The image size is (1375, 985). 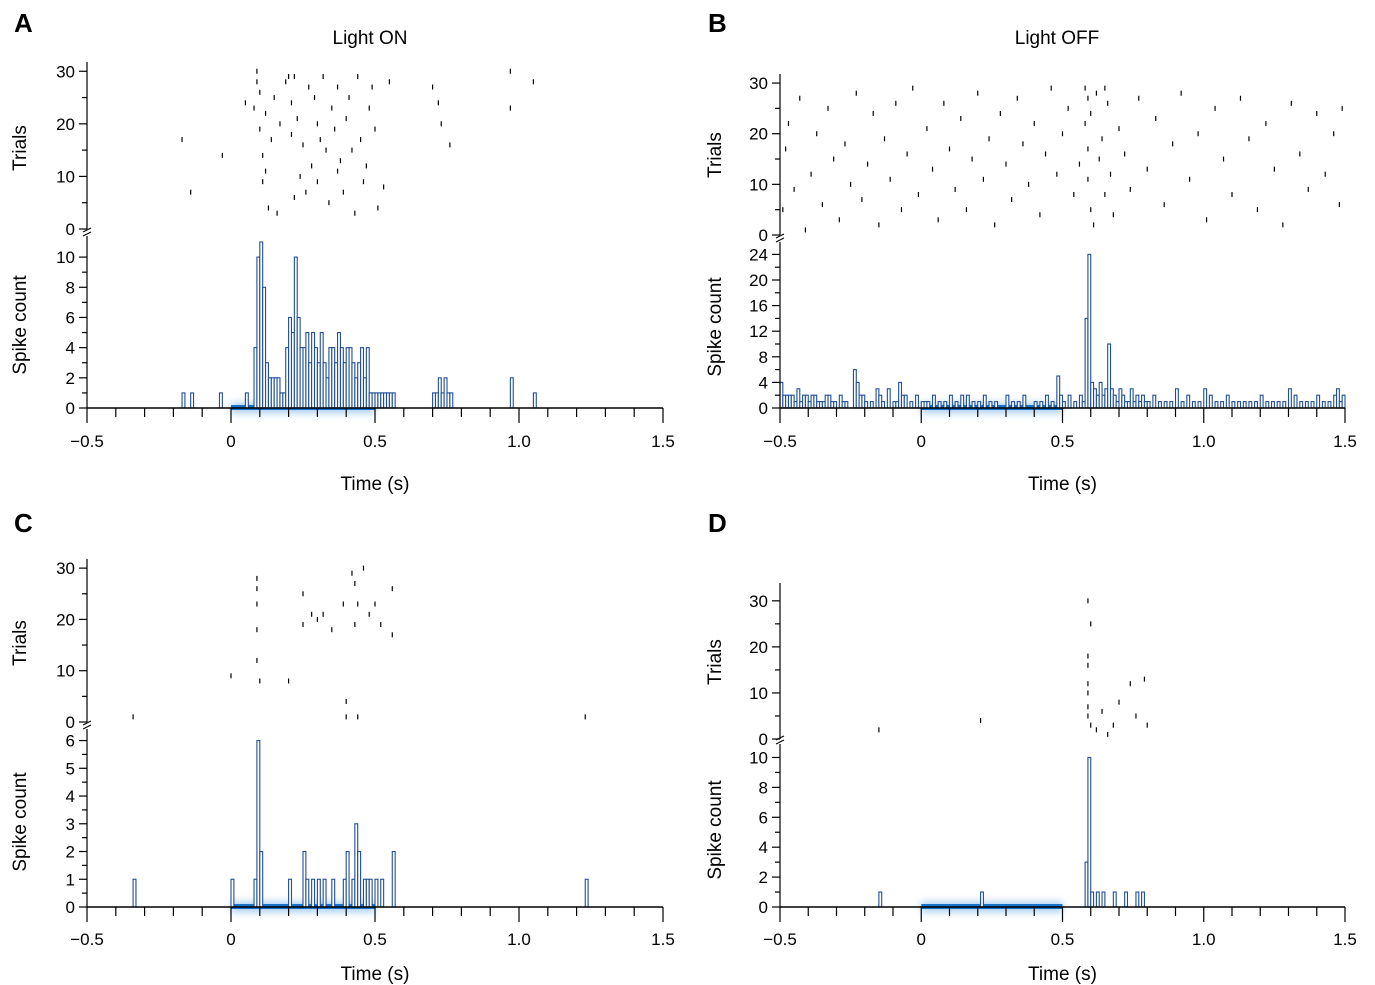 I want to click on panel-label: B, so click(x=717, y=23).